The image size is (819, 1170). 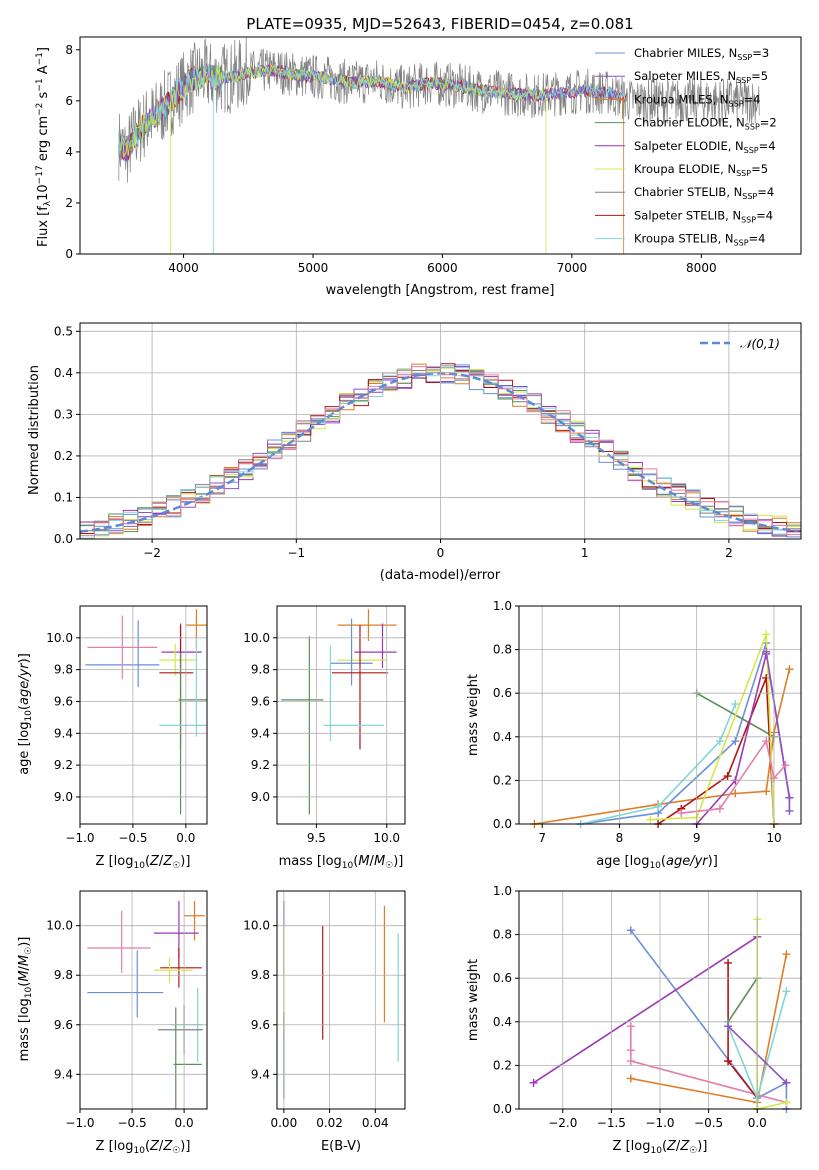 I want to click on x-tick-label: 0, so click(x=441, y=553).